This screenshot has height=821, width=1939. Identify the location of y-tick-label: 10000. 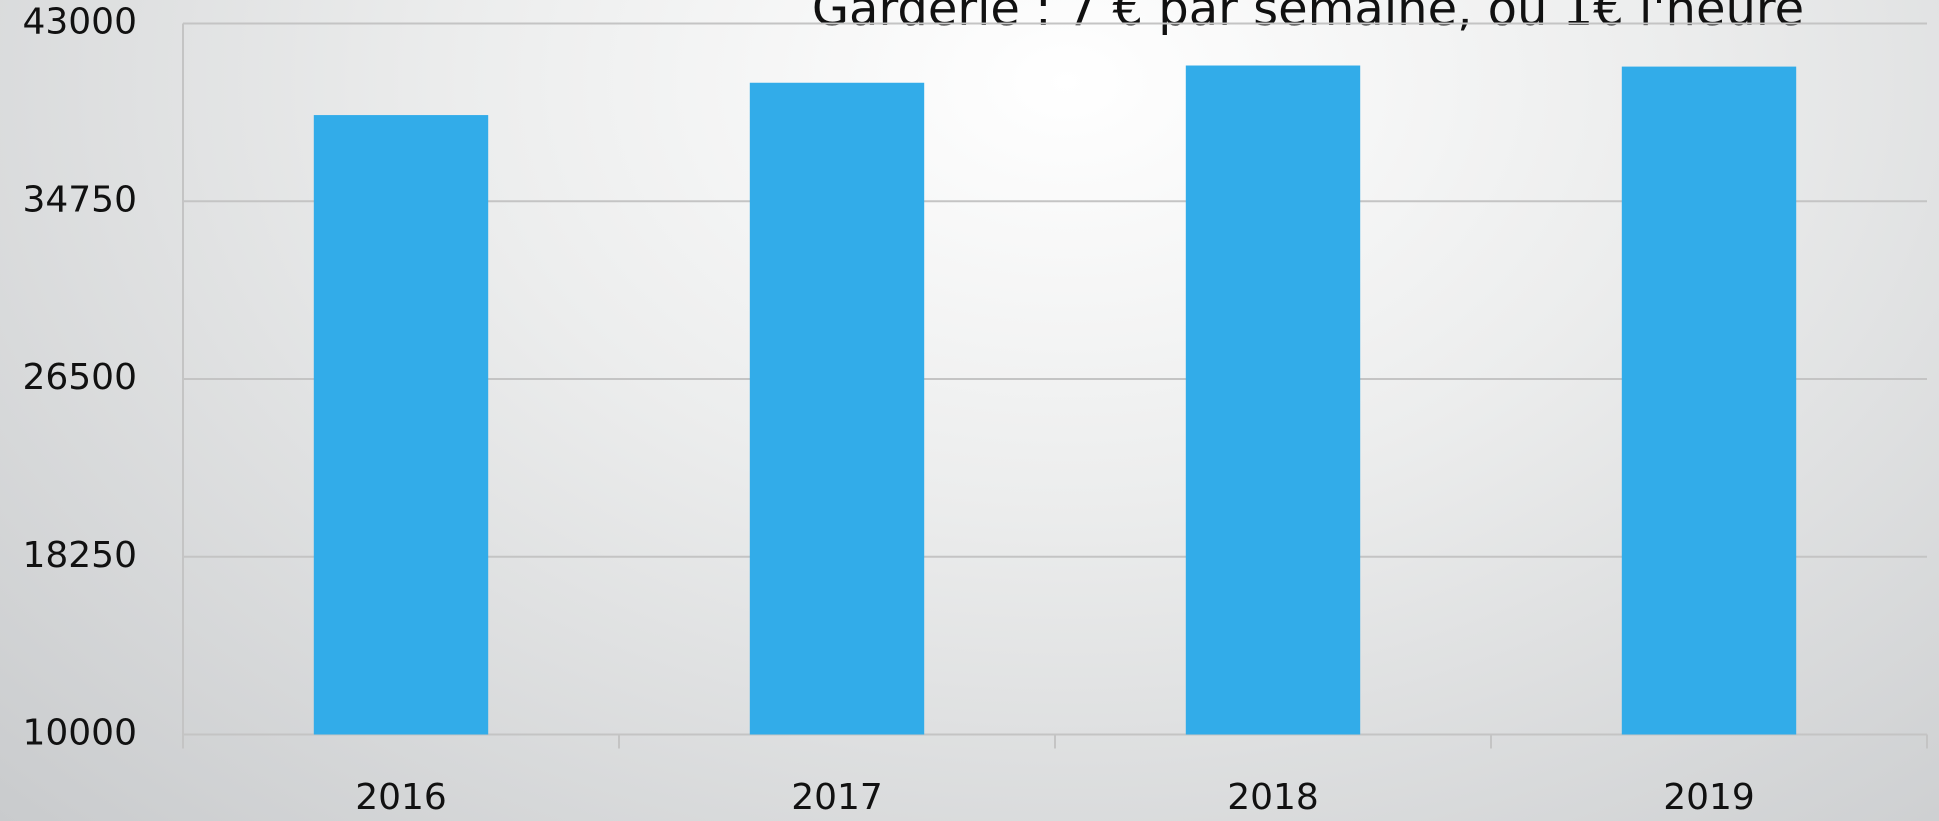
(79, 733).